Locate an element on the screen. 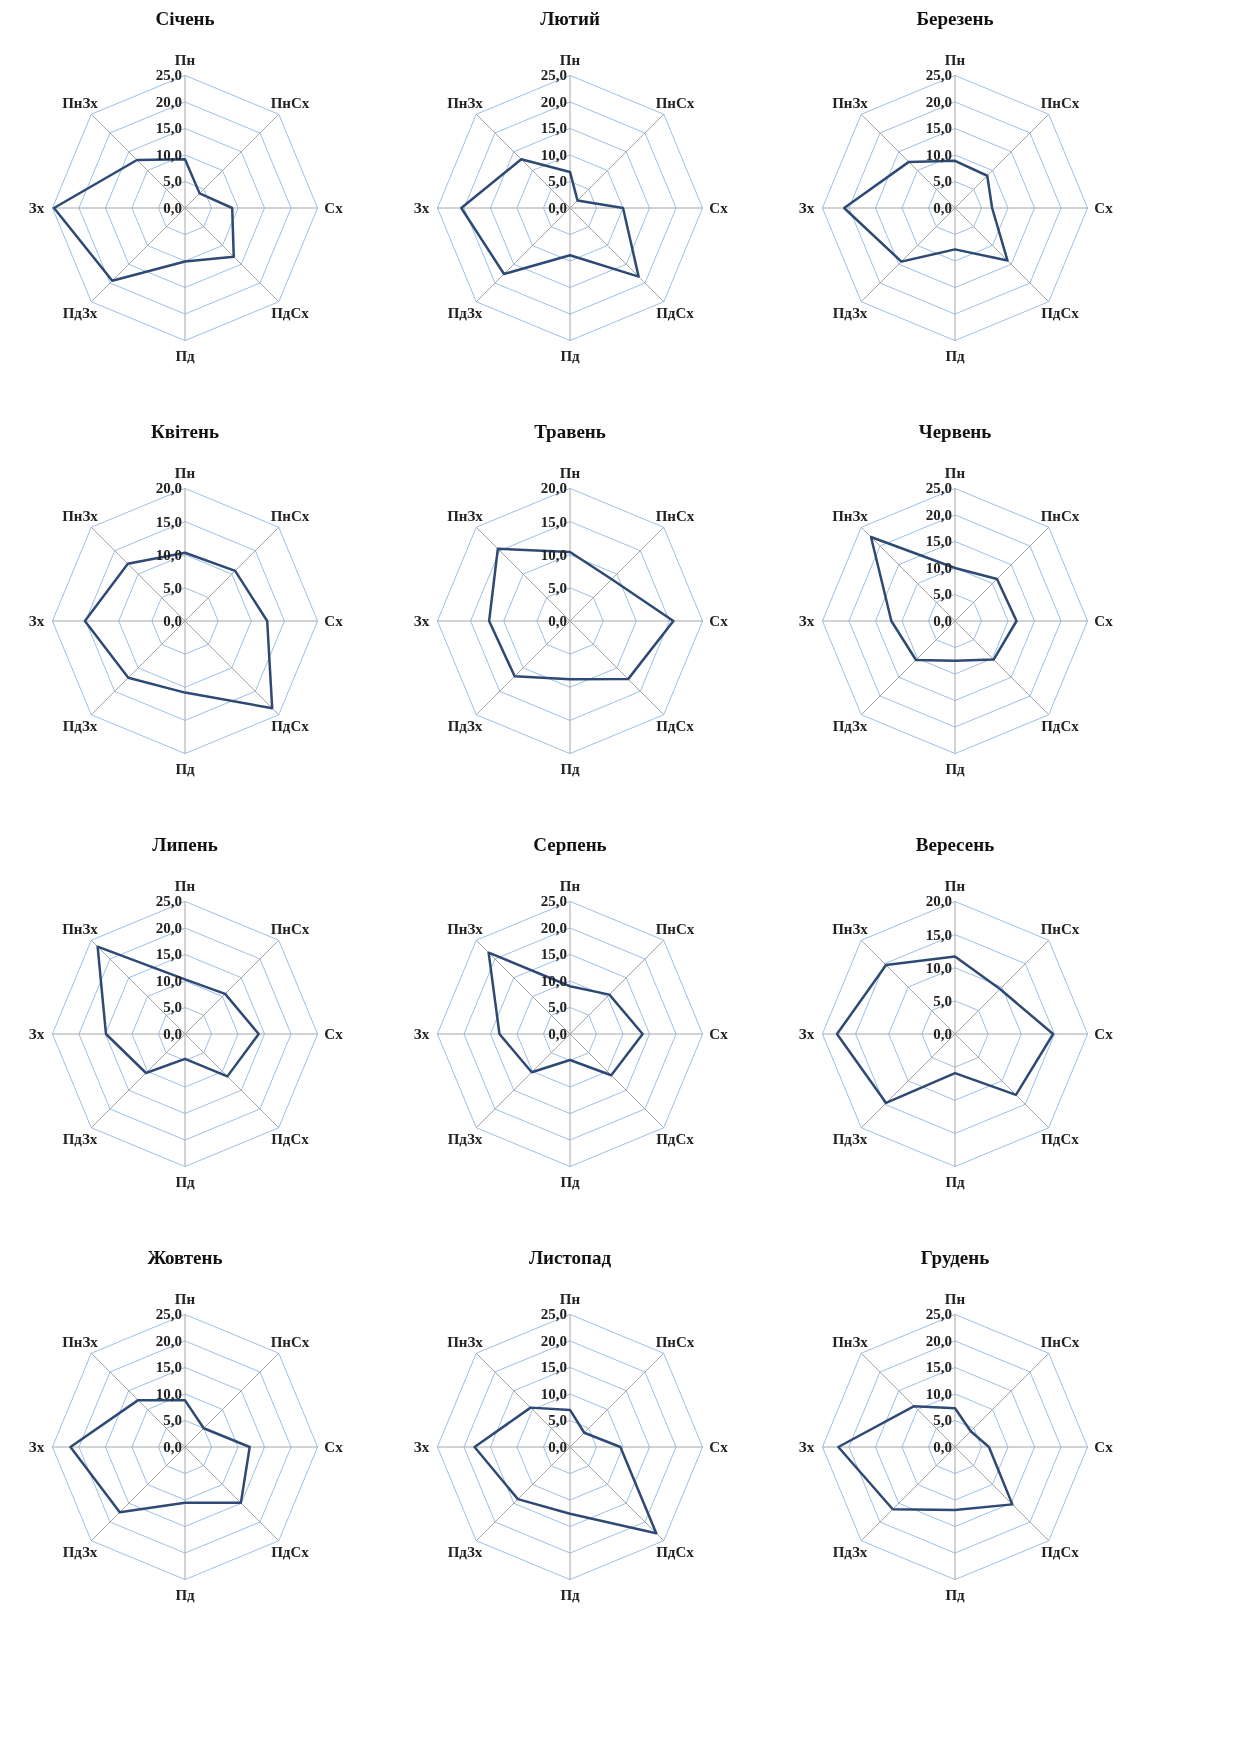 Image resolution: width=1239 pixels, height=1743 pixels. chart-title: Лютий is located at coordinates (570, 18).